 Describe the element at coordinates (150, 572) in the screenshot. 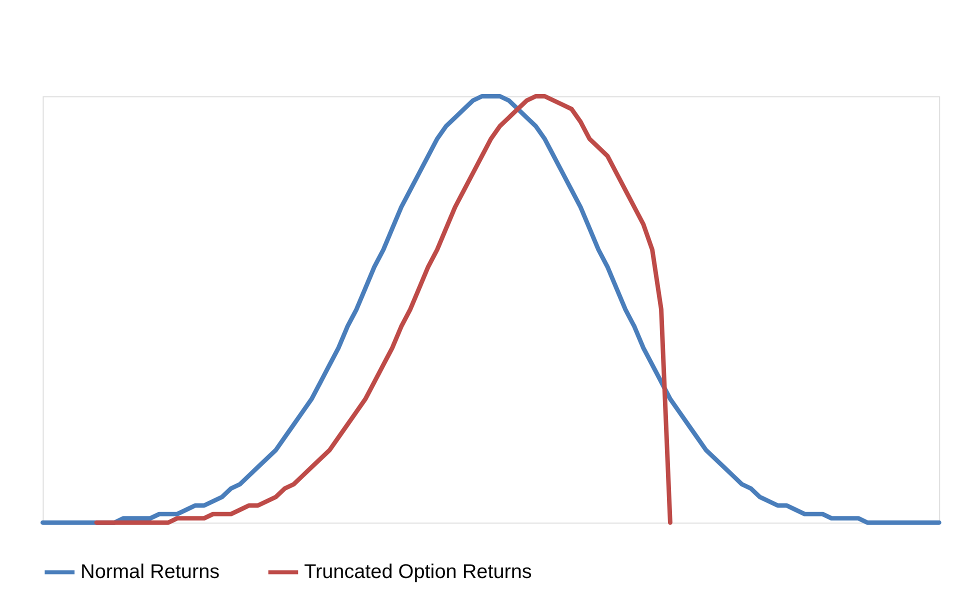

I see `legend-label: Normal Returns` at that location.